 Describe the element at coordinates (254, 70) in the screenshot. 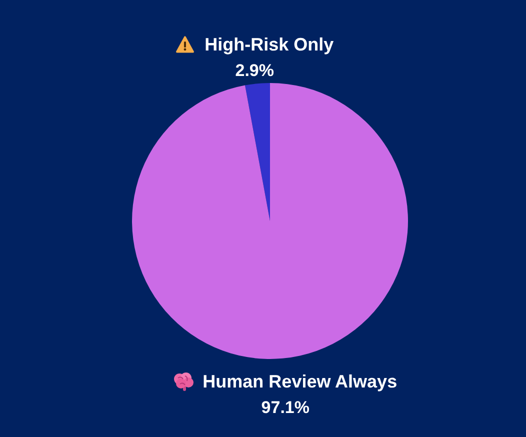

I see `data-label: 2.9%` at that location.